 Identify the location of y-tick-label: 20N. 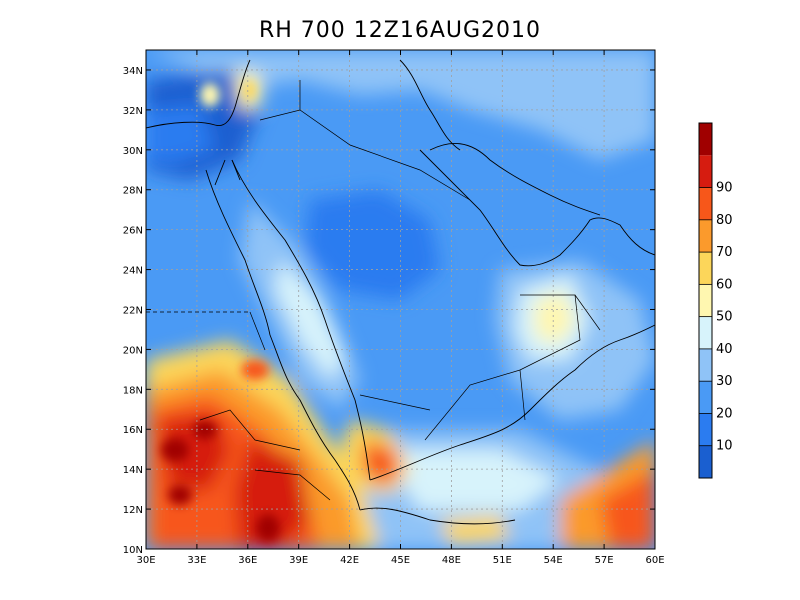
(133, 350).